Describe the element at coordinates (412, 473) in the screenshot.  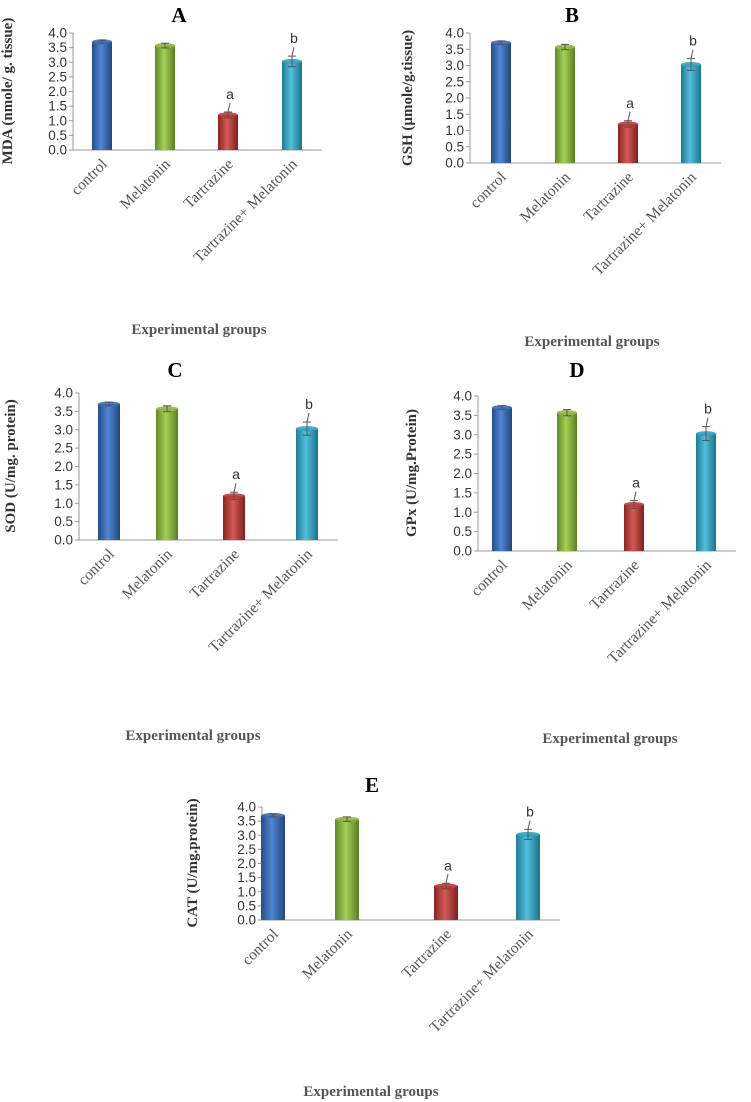
I see `y-axis-label: GPx (U/mg.Protein)` at that location.